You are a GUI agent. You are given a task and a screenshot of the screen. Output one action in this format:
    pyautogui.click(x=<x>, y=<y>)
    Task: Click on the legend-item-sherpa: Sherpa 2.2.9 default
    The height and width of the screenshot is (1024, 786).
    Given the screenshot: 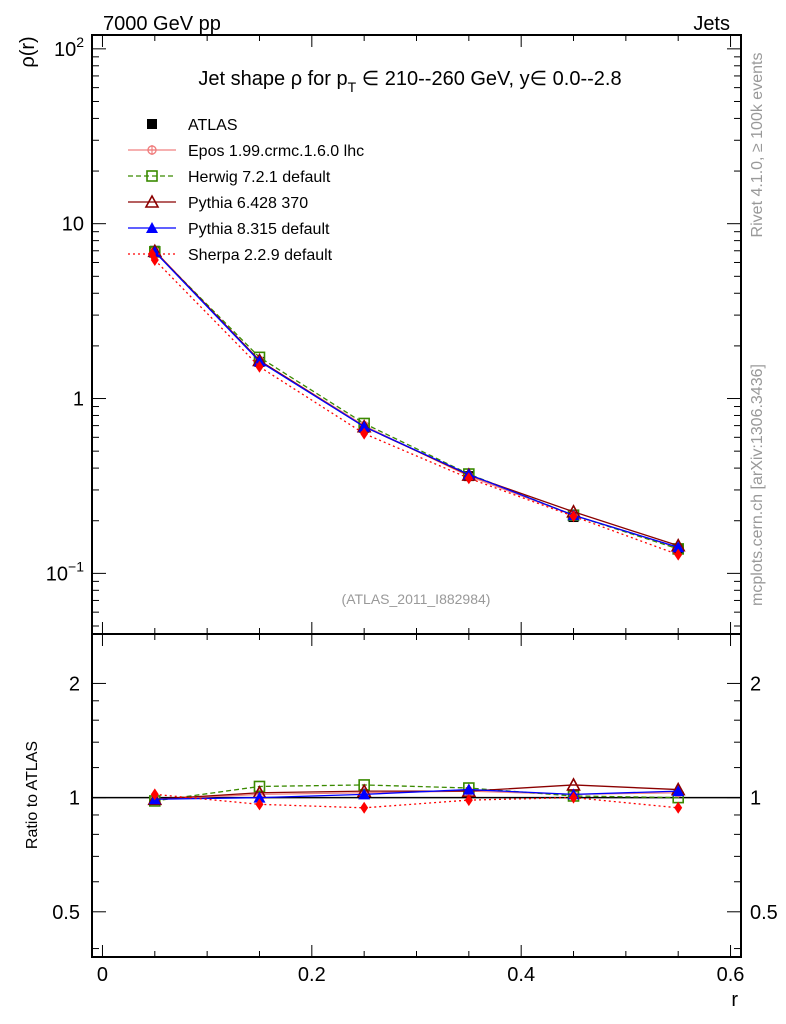 What is the action you would take?
    pyautogui.click(x=230, y=255)
    